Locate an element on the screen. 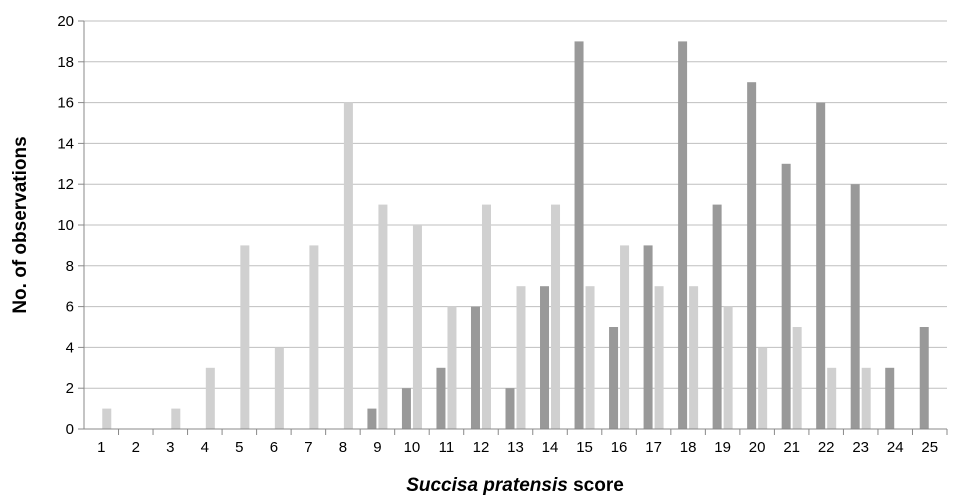 This screenshot has width=960, height=501. x-axis-title: Succisa pratensis score is located at coordinates (515, 485).